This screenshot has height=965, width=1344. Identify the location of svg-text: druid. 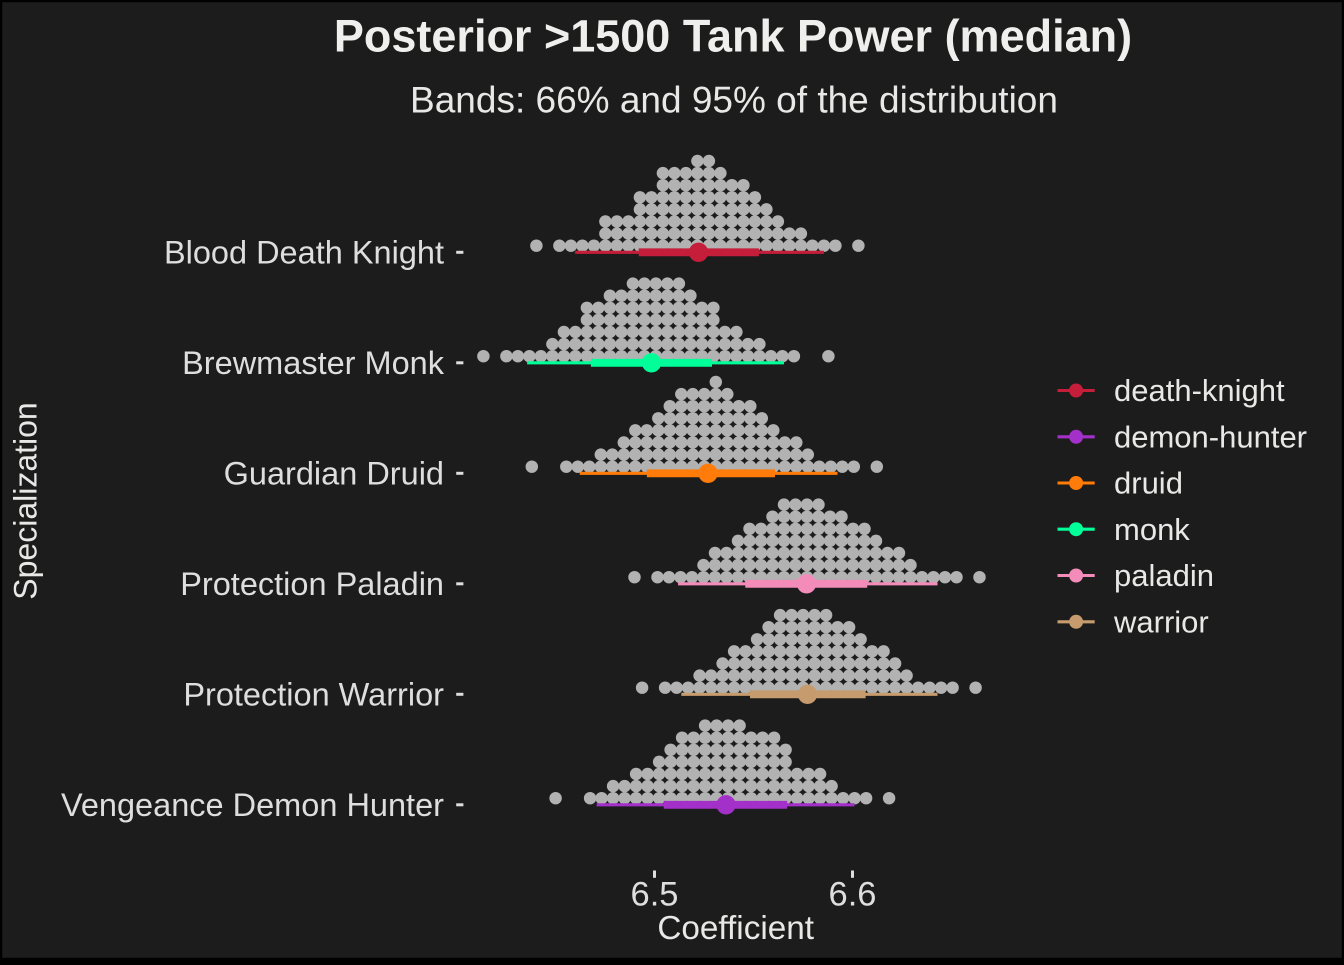
(1148, 483).